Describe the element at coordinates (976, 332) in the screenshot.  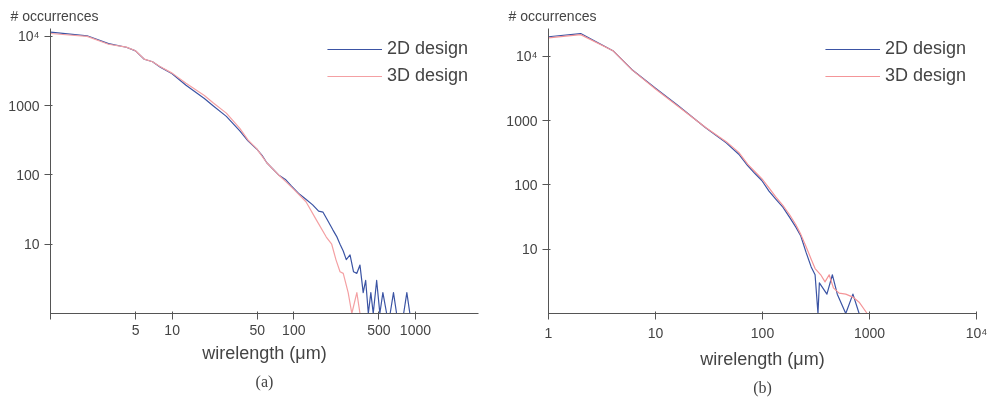
I see `x-tick-label: 10⁴` at that location.